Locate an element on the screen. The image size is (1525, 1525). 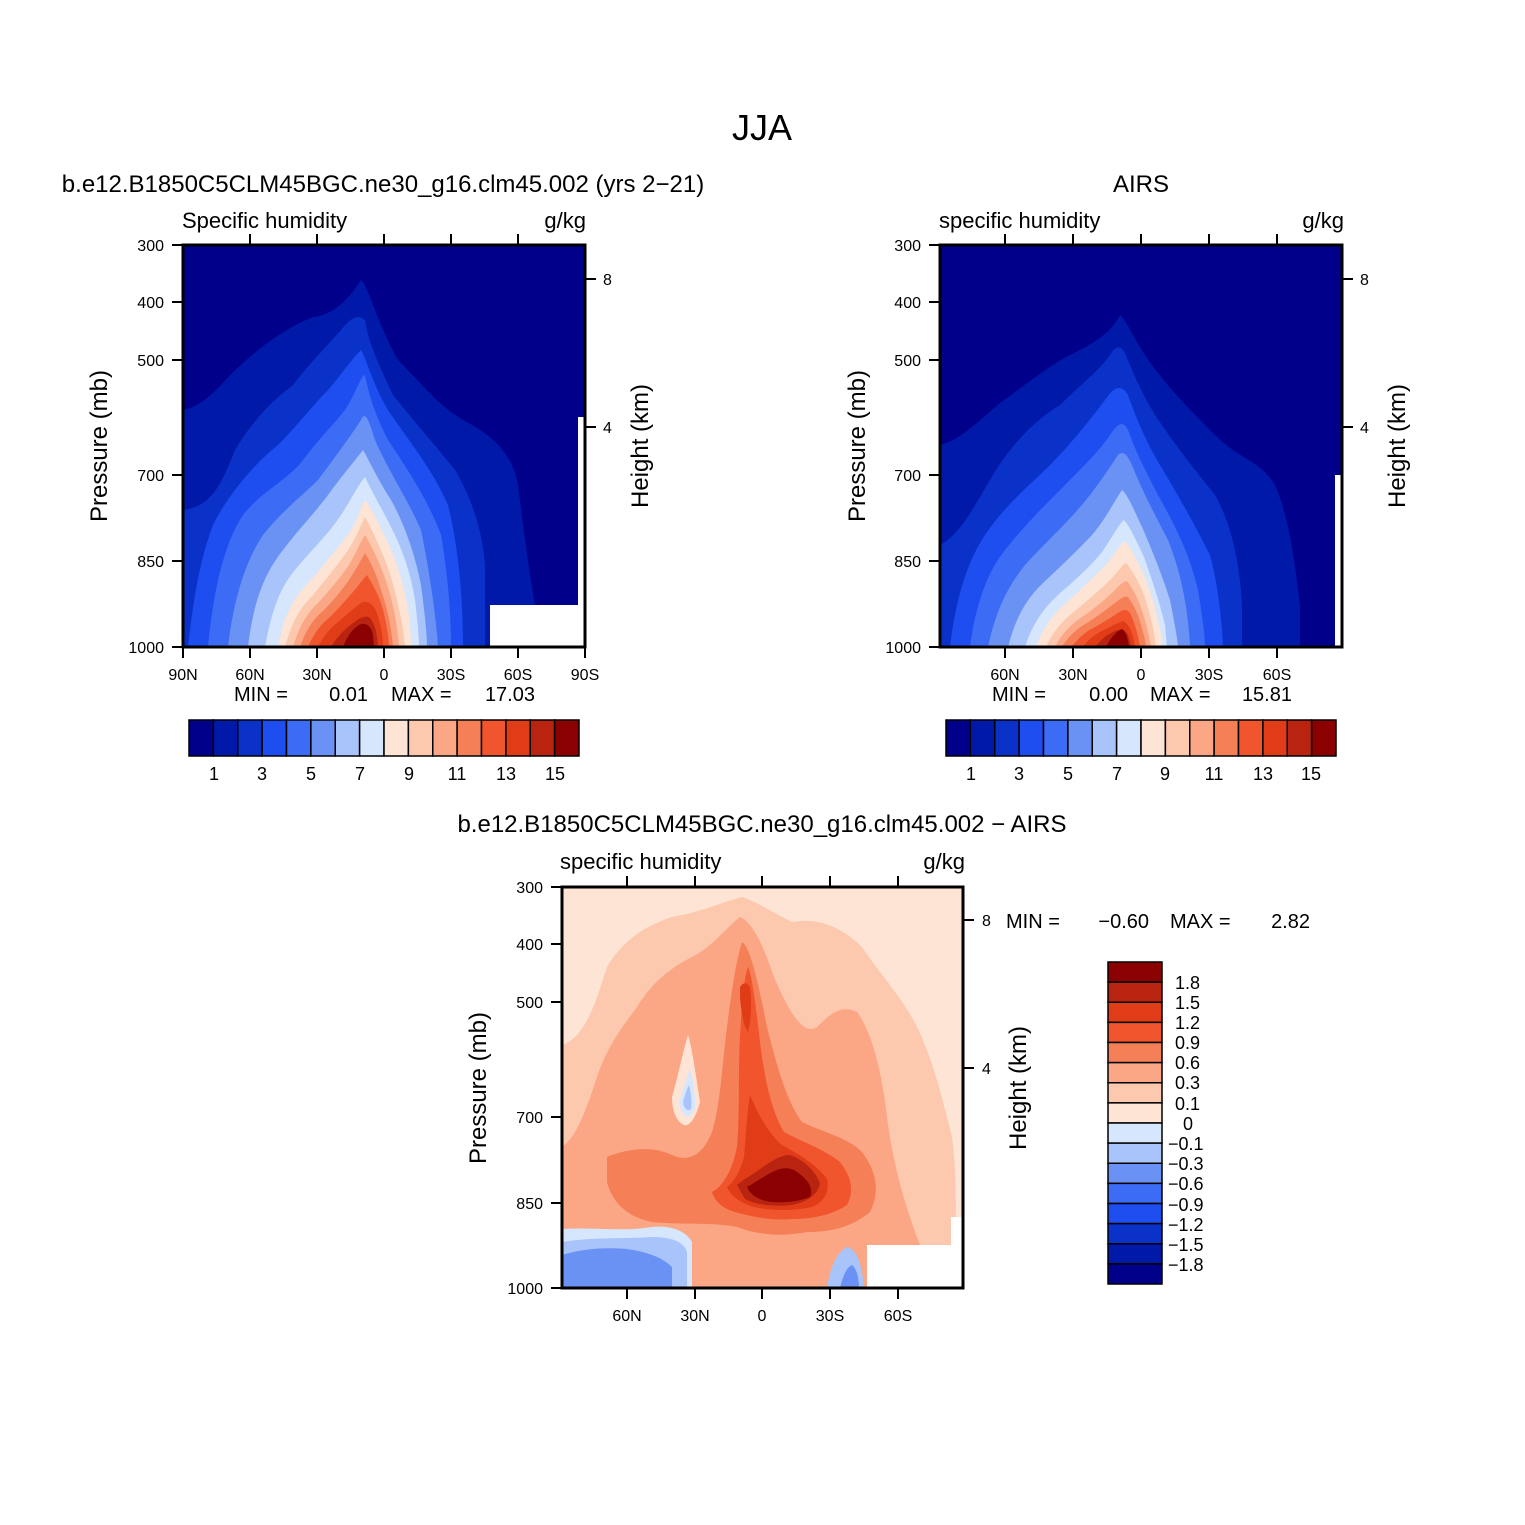
colorbar-label: 0 is located at coordinates (1188, 1124).